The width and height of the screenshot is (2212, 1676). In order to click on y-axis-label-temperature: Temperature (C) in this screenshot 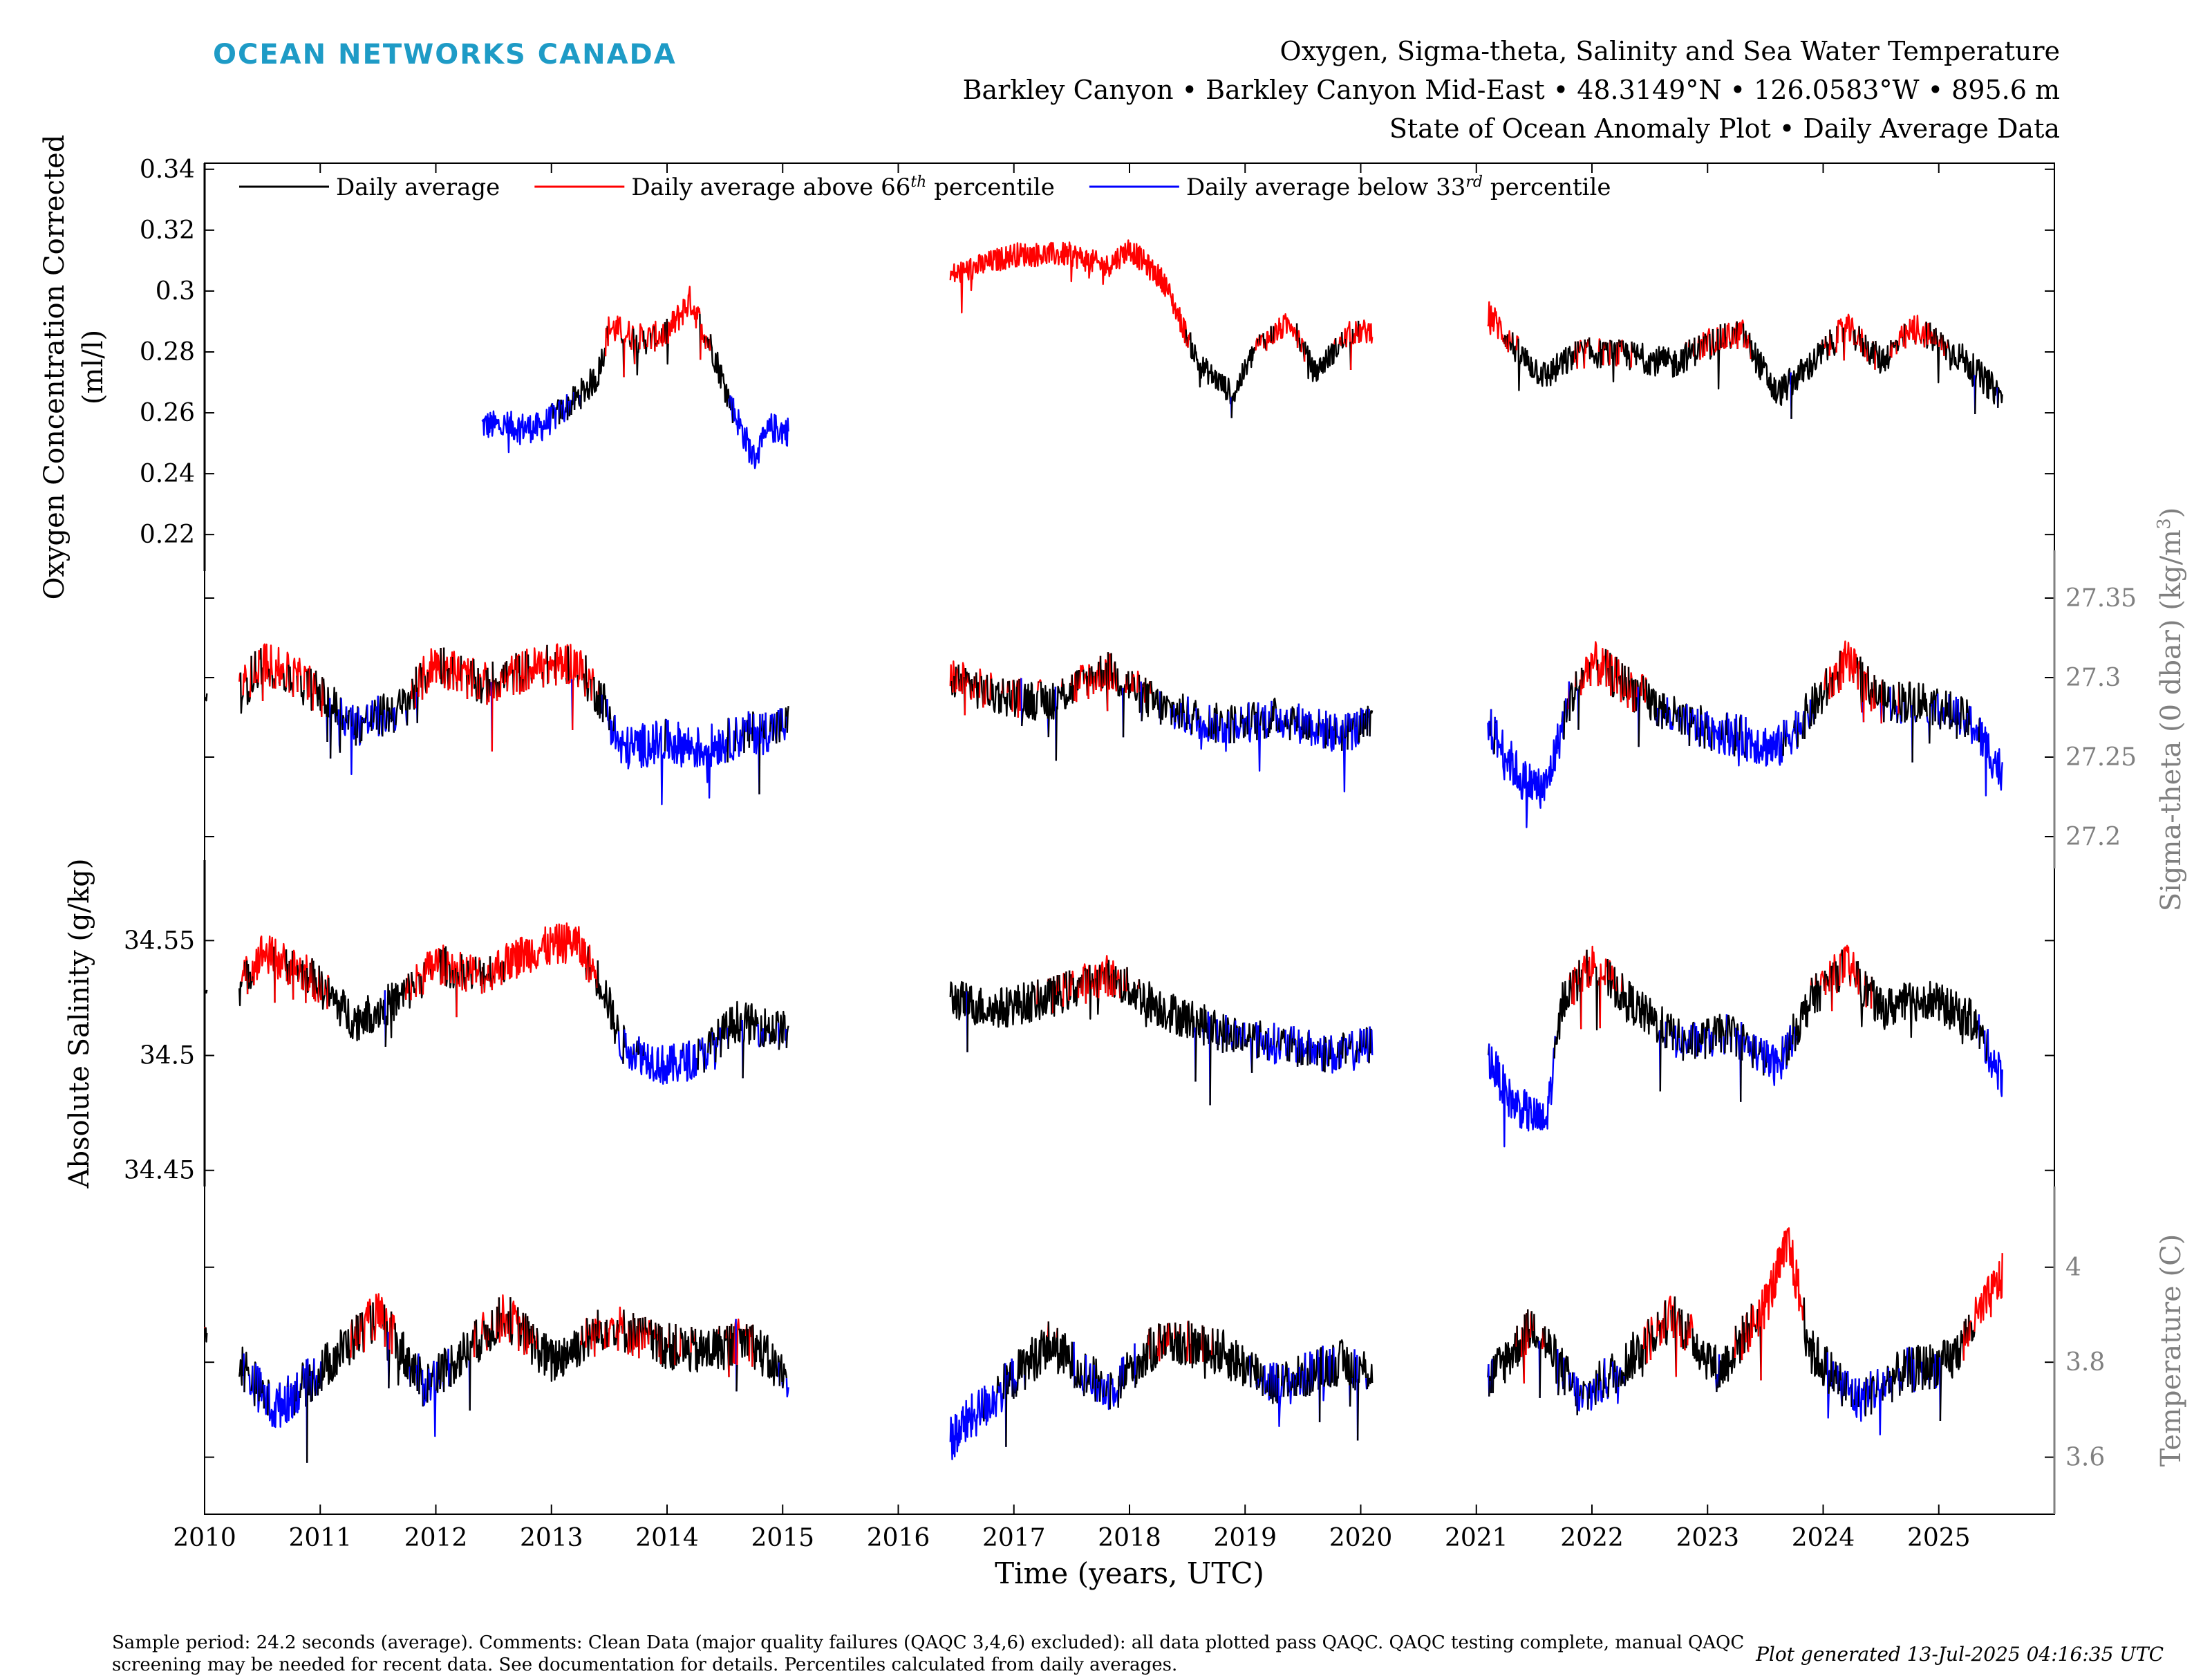, I will do `click(2171, 1350)`.